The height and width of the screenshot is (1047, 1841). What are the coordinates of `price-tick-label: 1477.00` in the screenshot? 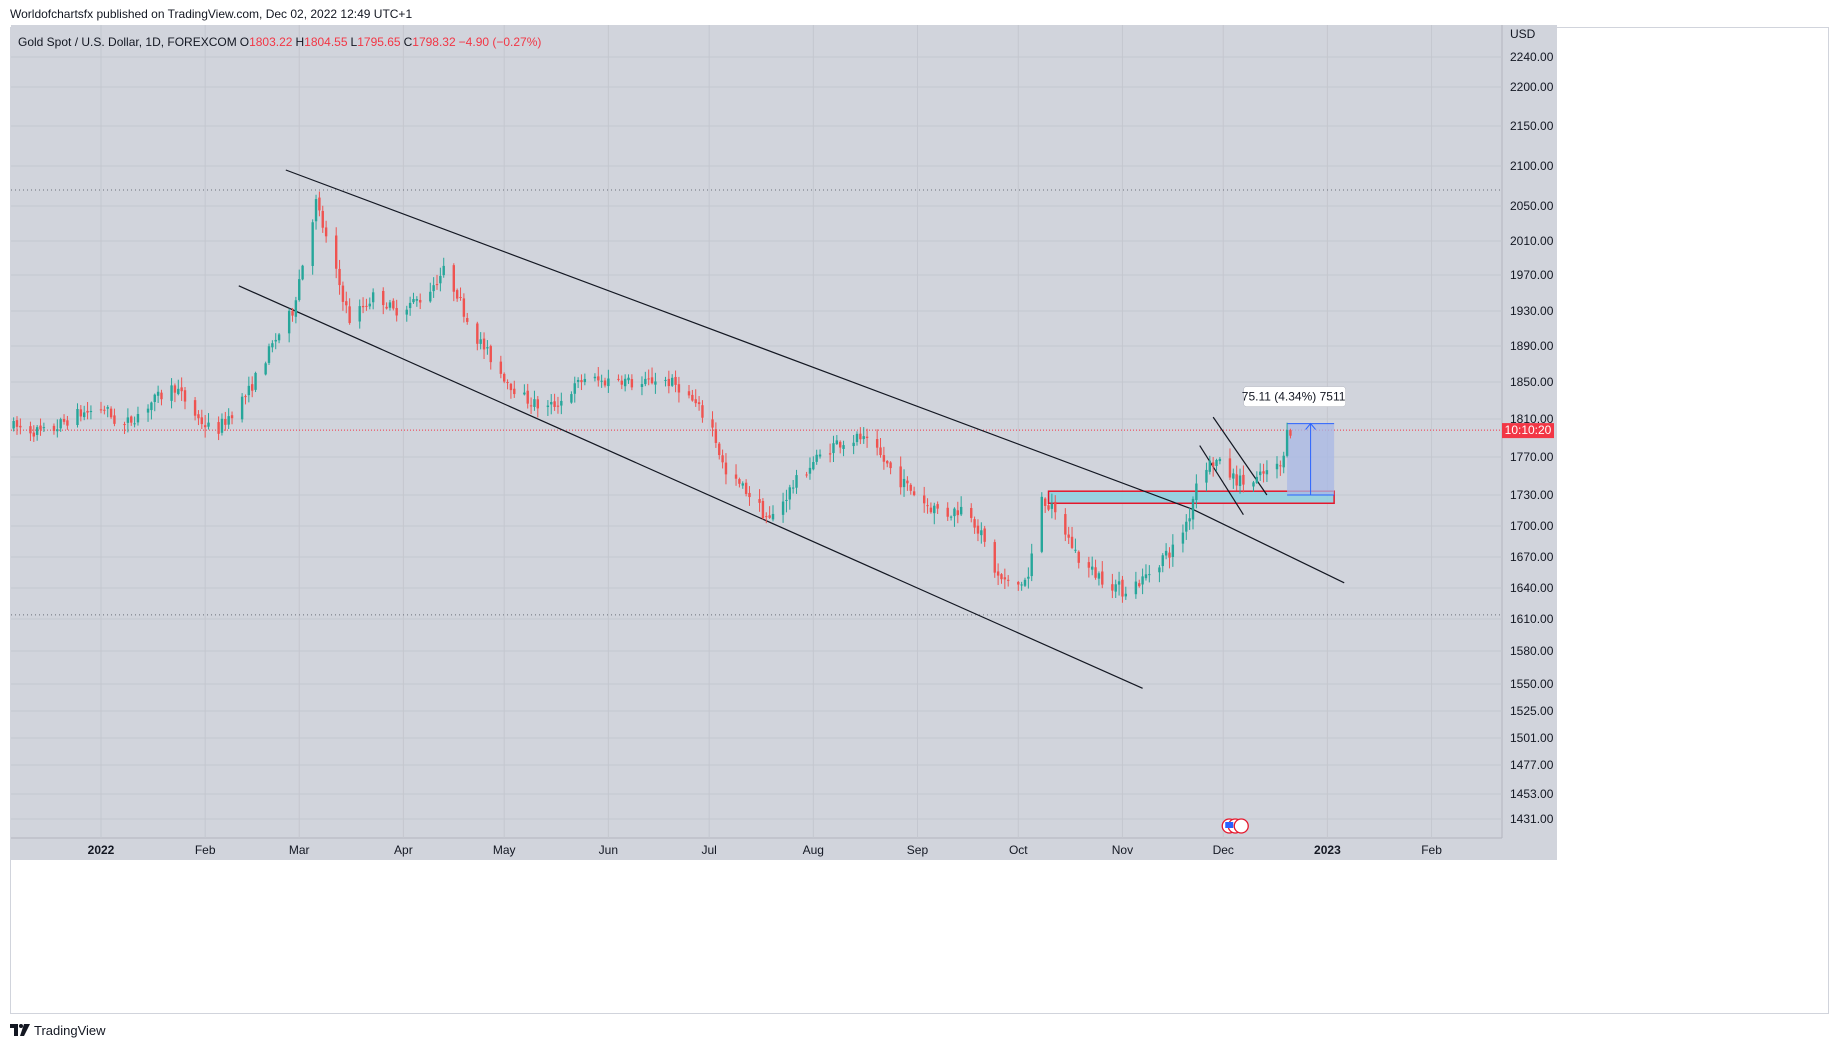 It's located at (1532, 765).